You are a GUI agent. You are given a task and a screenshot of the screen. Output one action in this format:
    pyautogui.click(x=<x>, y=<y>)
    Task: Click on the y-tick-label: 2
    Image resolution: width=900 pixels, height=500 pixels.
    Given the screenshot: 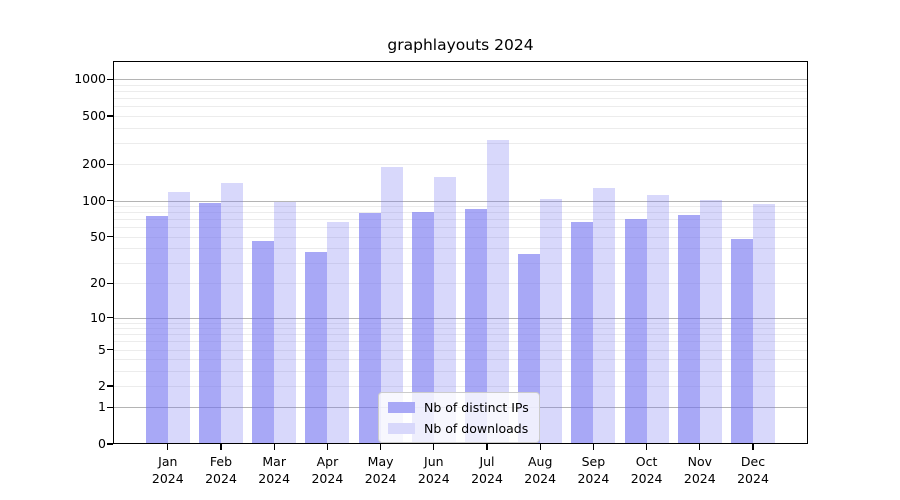 What is the action you would take?
    pyautogui.click(x=102, y=385)
    